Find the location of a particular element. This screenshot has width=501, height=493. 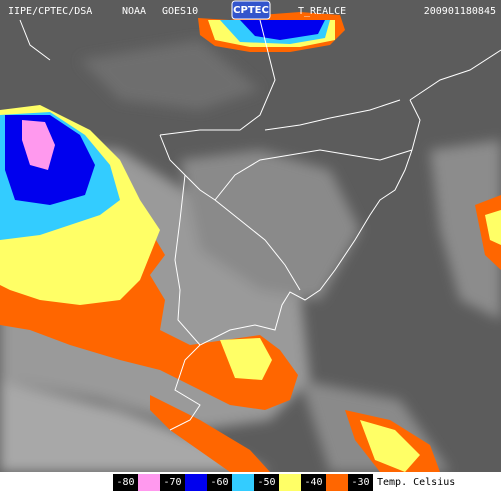

header-product: T_REALCE is located at coordinates (322, 11).